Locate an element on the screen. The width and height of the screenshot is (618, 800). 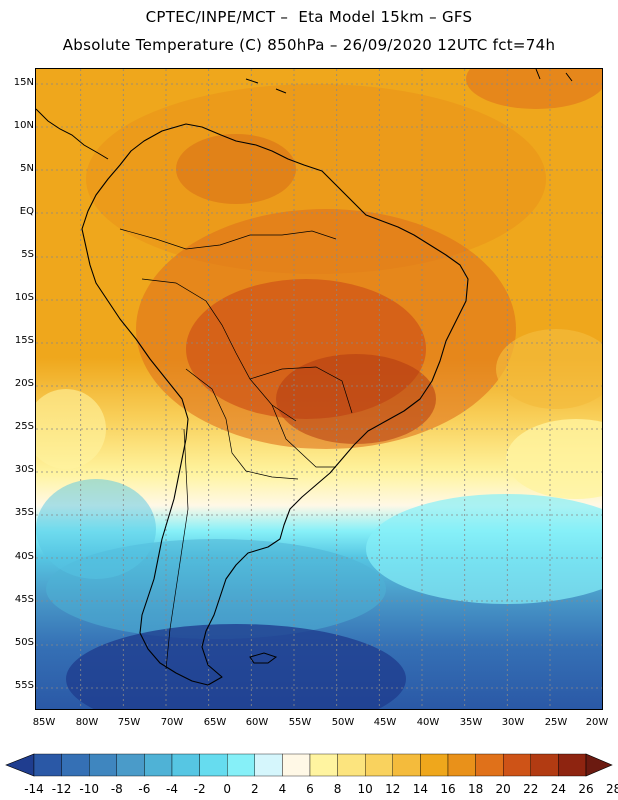
lon-label: 60W is located at coordinates (257, 722).